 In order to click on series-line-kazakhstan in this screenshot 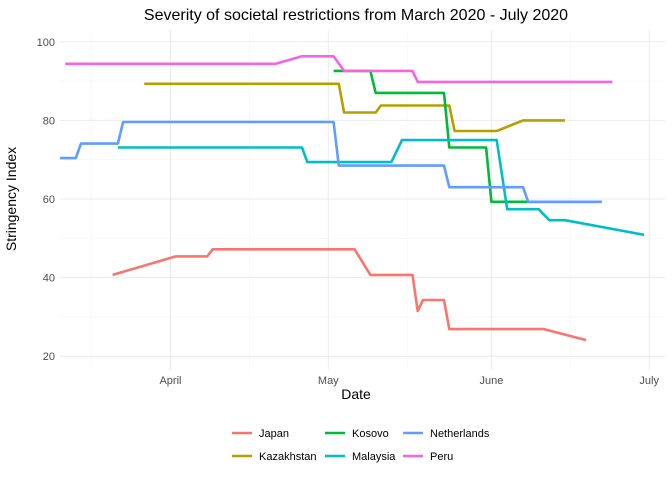, I will do `click(354, 107)`.